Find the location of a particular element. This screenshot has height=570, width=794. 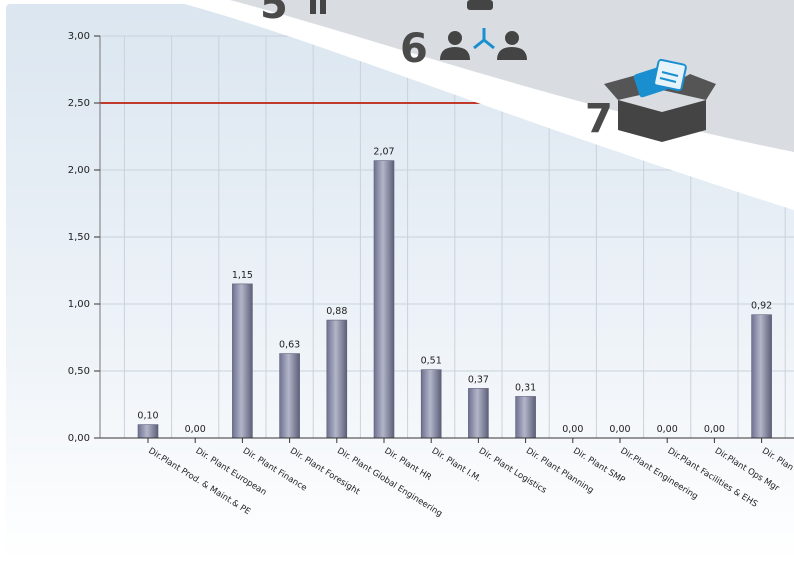

people-network-icon is located at coordinates (483, 30).